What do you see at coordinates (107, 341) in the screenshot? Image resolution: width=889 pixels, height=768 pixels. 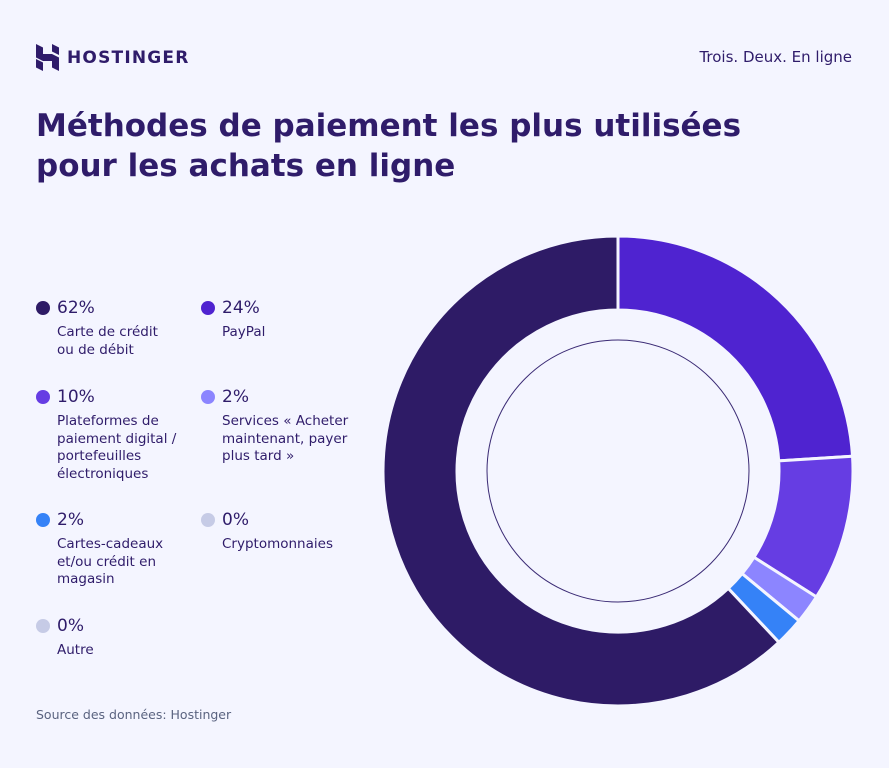 I see `legend-label: Carte de crédit ou de débit` at bounding box center [107, 341].